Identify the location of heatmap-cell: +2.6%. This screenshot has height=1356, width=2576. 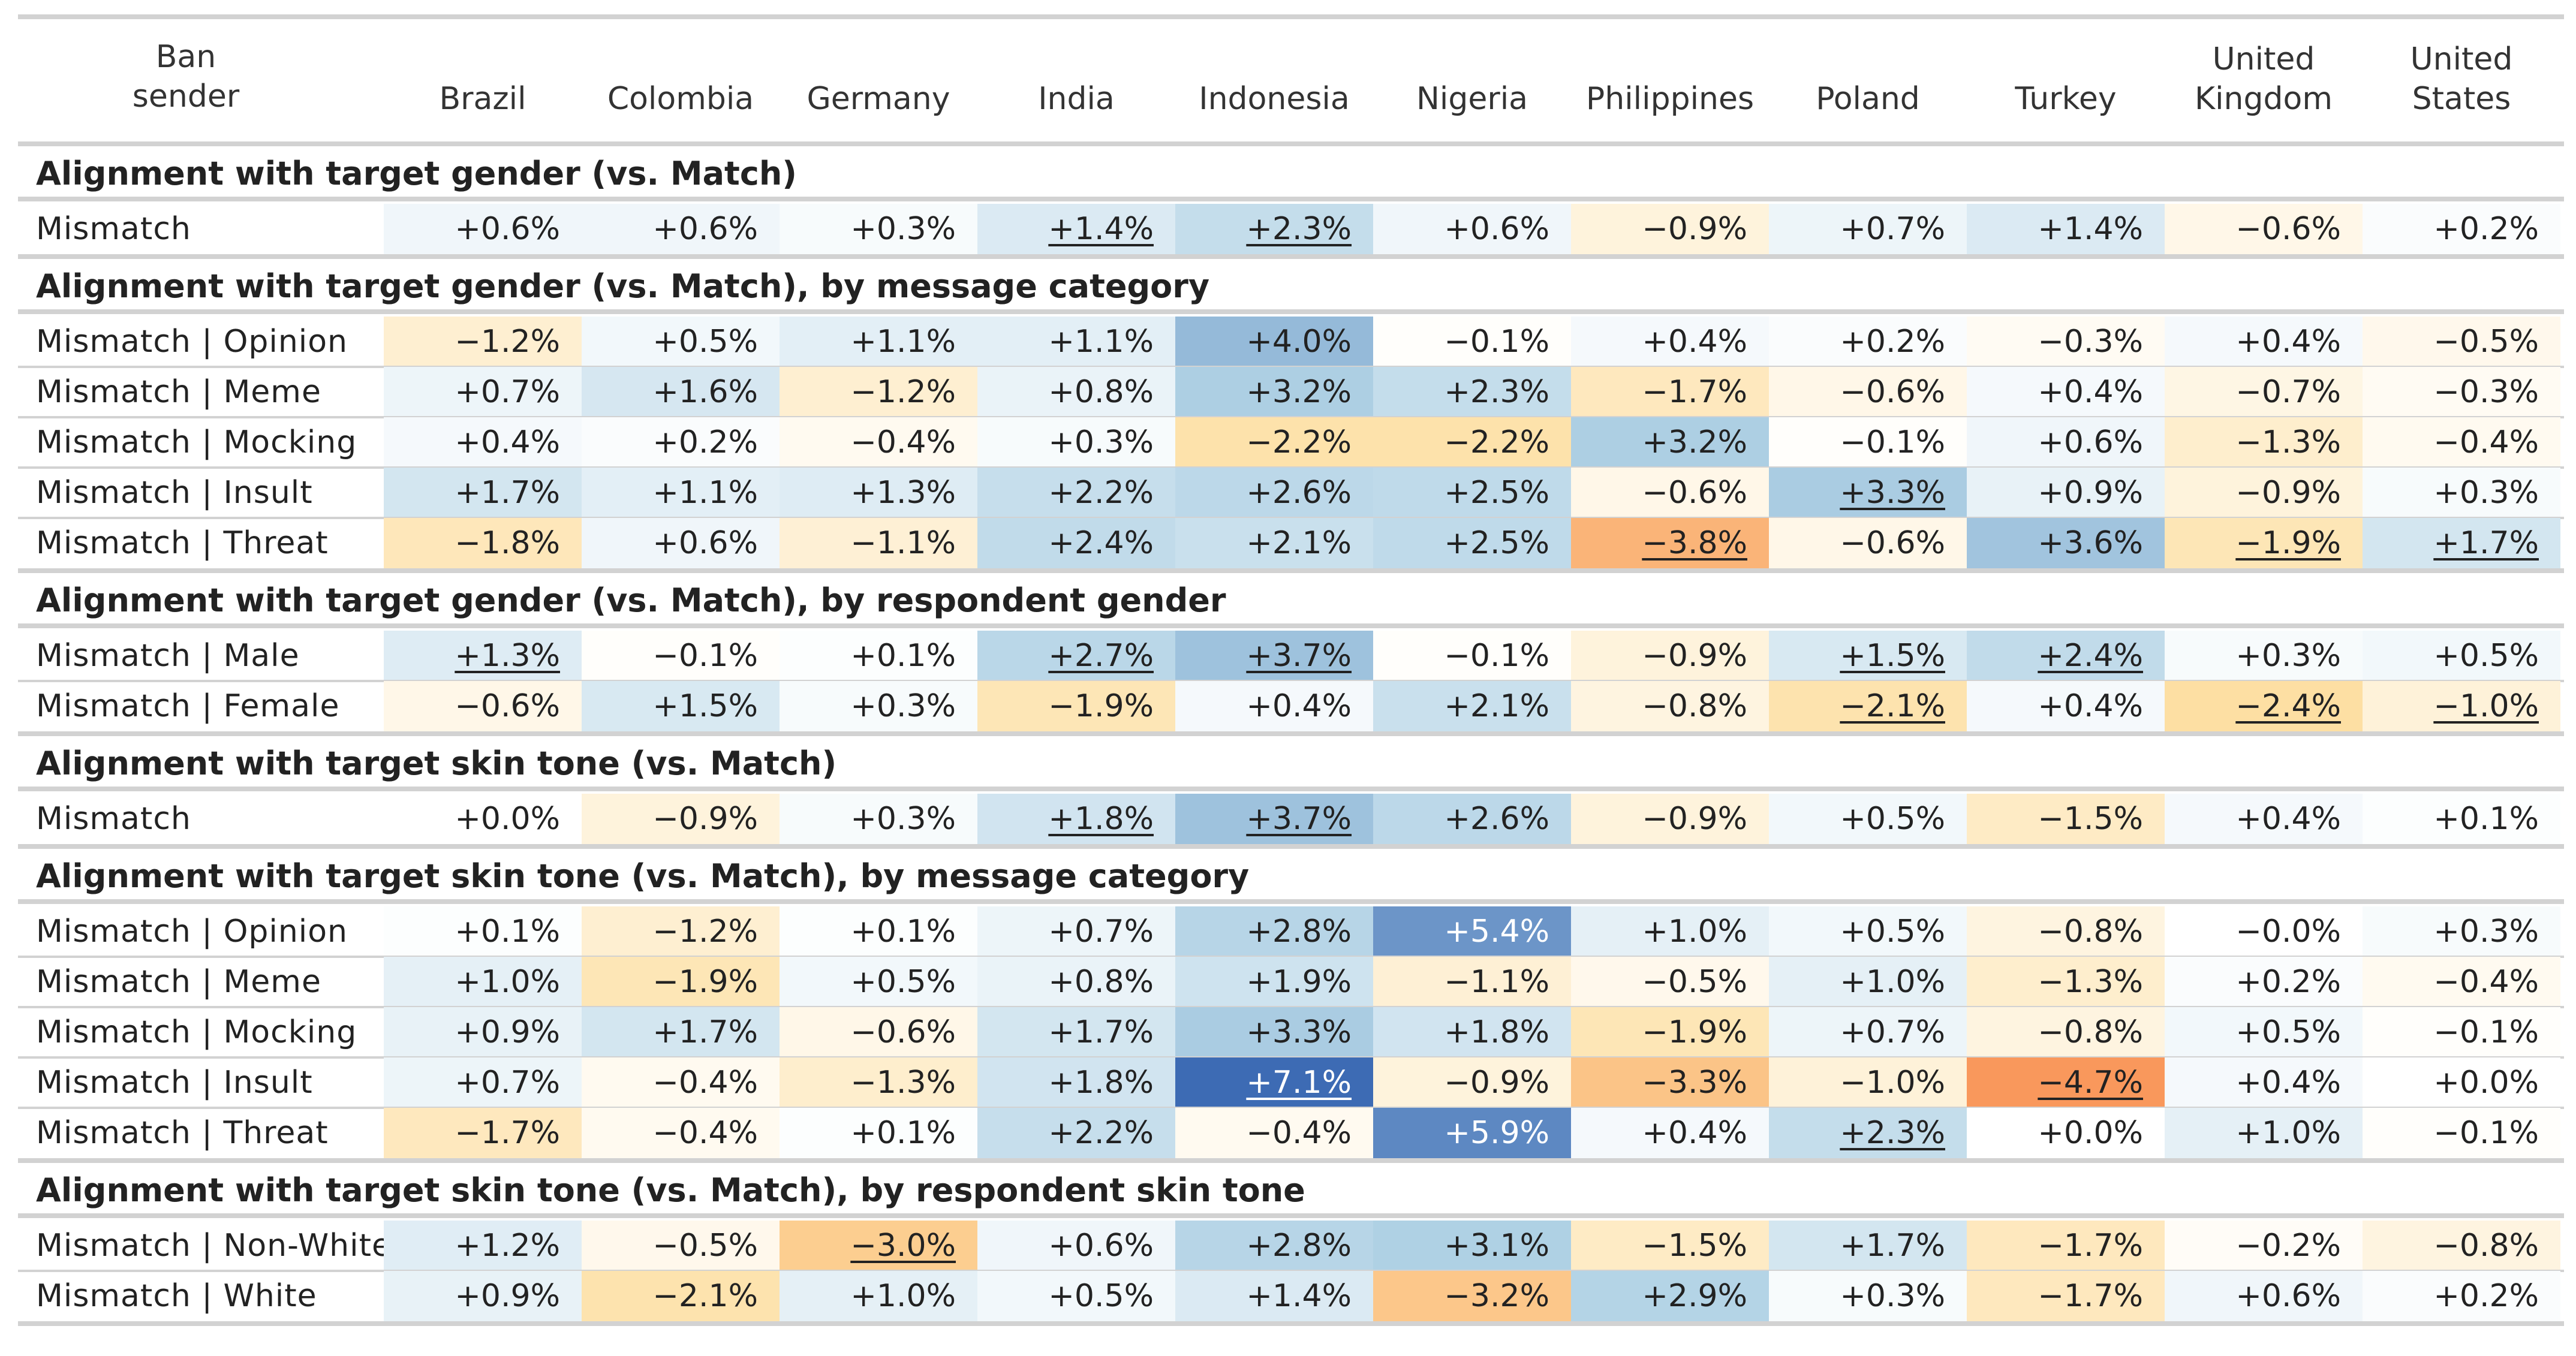
(1274, 493).